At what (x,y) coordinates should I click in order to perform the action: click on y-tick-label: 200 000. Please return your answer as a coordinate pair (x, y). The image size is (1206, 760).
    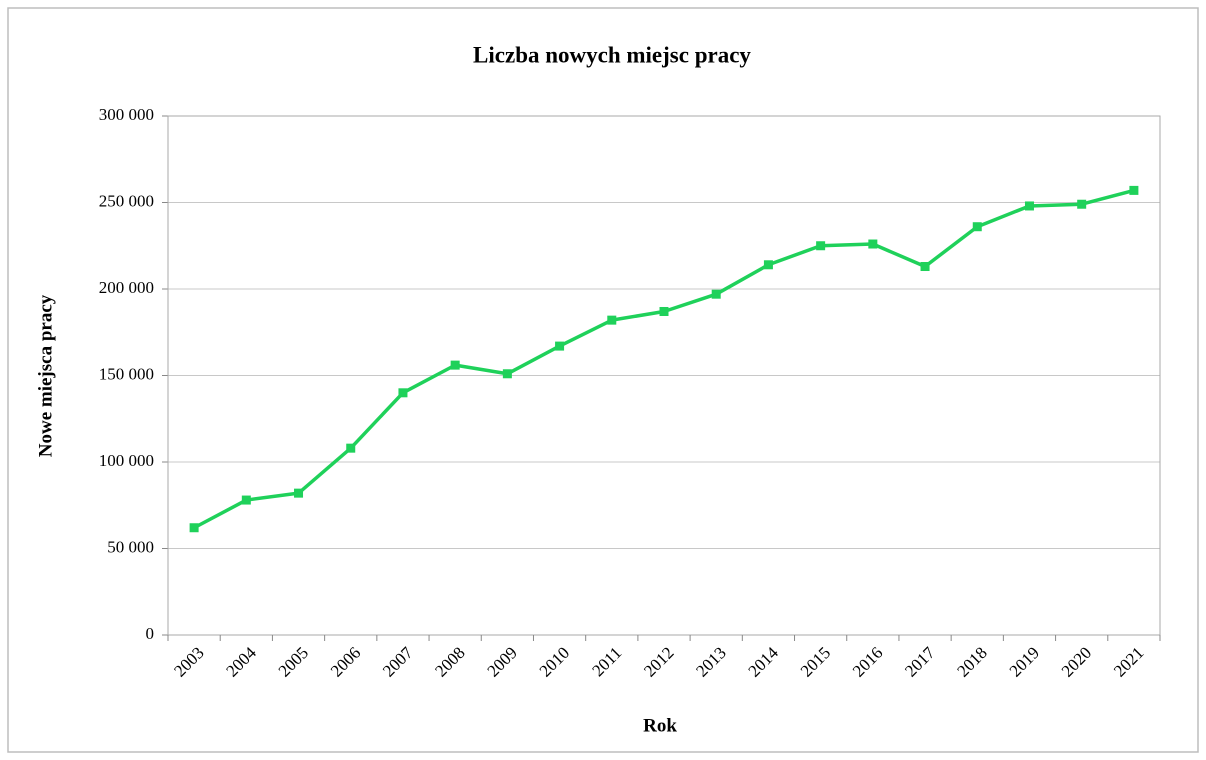
    Looking at the image, I should click on (126, 287).